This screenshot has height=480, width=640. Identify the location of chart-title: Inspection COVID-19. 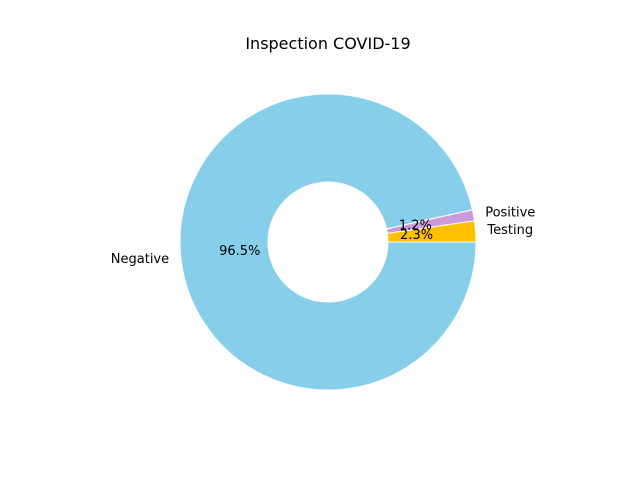
(327, 43).